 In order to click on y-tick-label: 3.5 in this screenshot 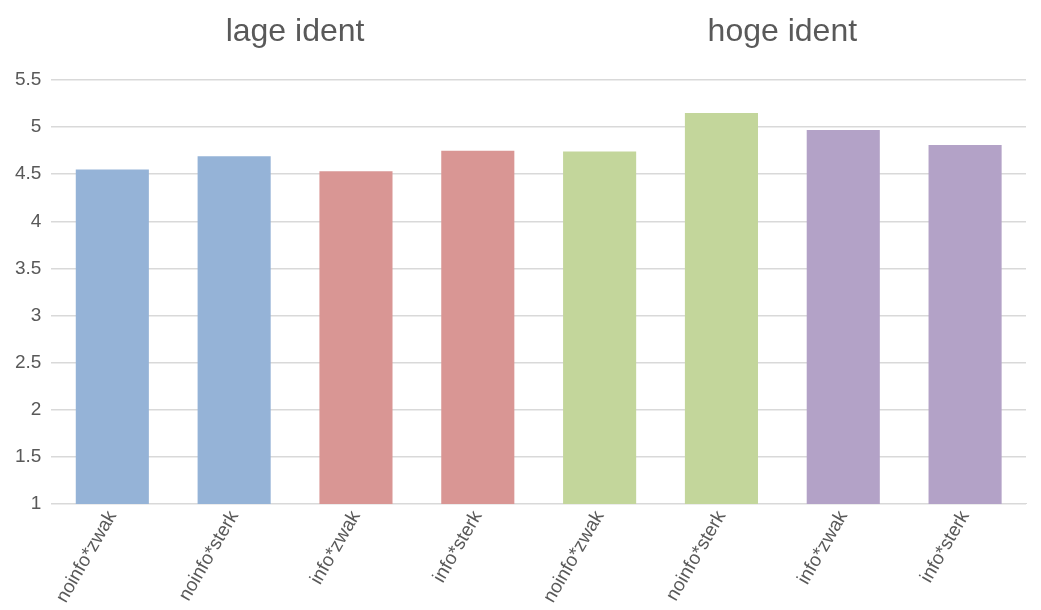, I will do `click(28, 267)`.